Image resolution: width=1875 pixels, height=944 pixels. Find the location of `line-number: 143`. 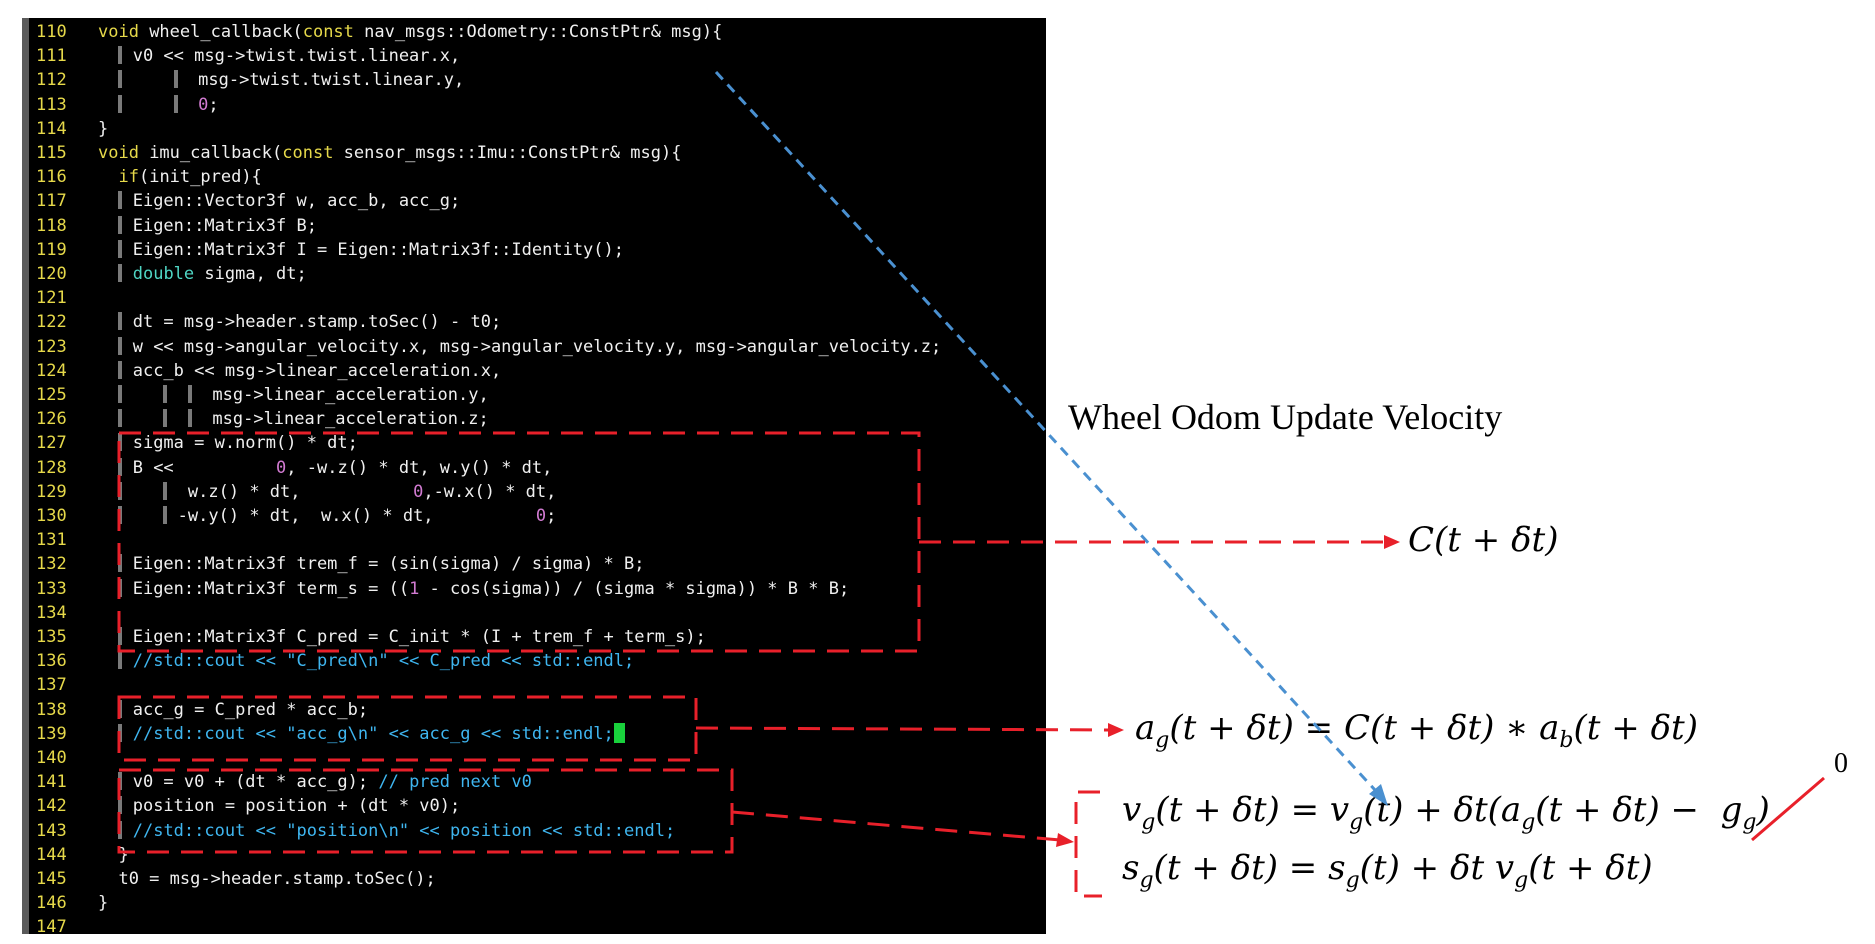

line-number: 143 is located at coordinates (51, 830).